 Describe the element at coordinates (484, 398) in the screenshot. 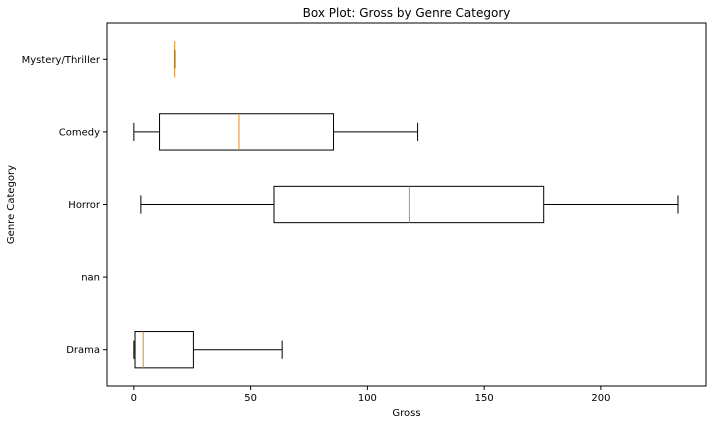

I see `x-tick-label-150: 150` at that location.